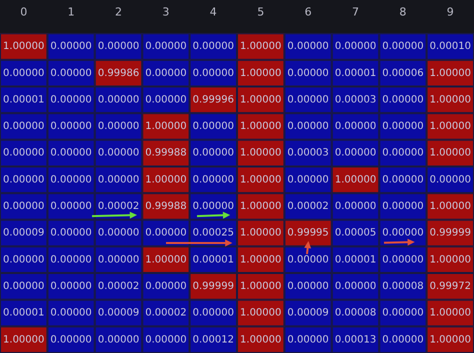 The height and width of the screenshot is (353, 474). What do you see at coordinates (403, 286) in the screenshot?
I see `data-label: 0.00008` at bounding box center [403, 286].